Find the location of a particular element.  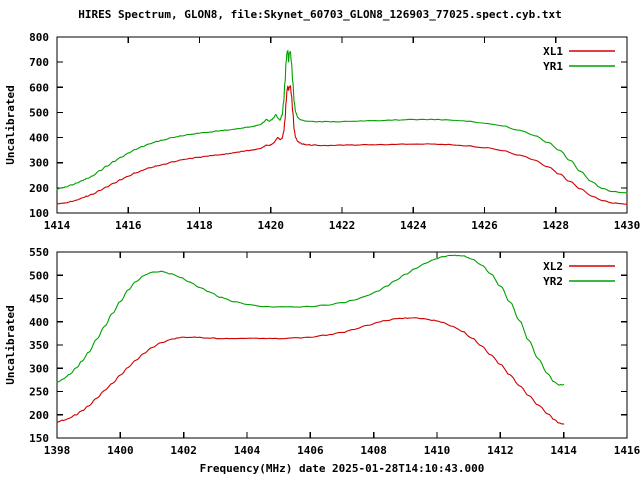

top-panel-xtick-label: 1414 is located at coordinates (57, 225).